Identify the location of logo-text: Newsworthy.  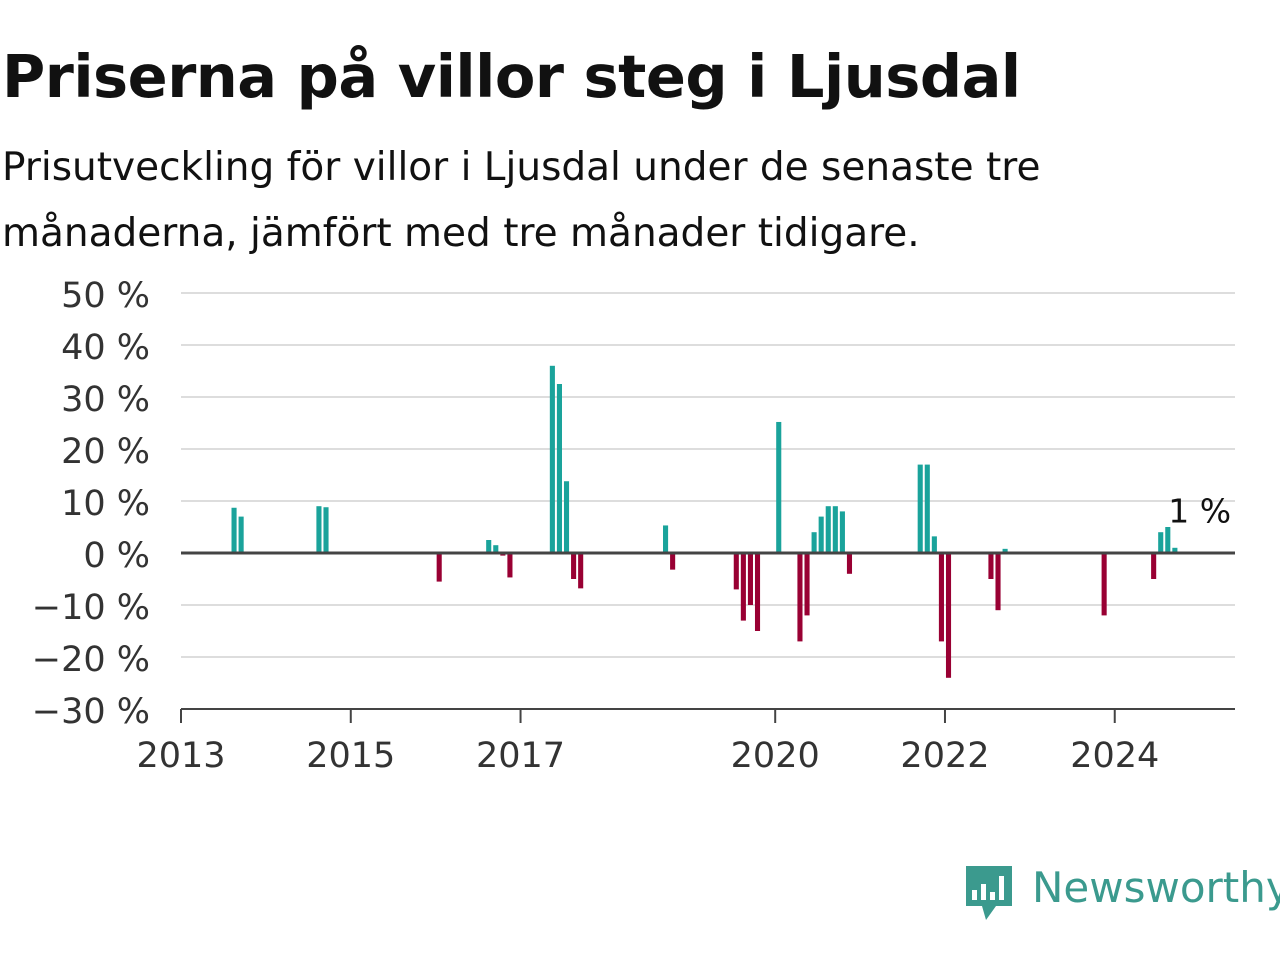
(1156, 887).